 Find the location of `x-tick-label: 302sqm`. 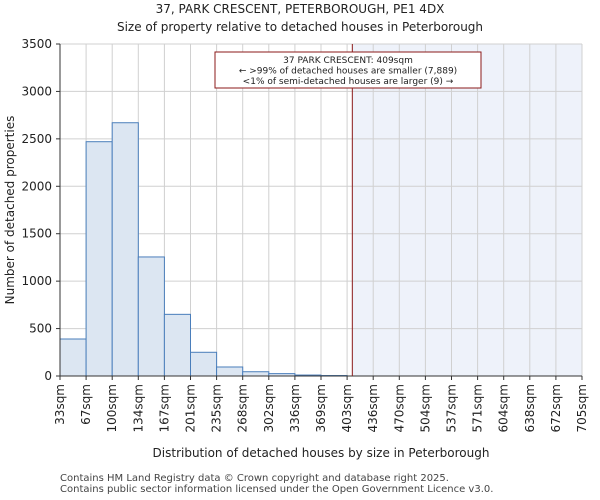

x-tick-label: 302sqm is located at coordinates (269, 408).